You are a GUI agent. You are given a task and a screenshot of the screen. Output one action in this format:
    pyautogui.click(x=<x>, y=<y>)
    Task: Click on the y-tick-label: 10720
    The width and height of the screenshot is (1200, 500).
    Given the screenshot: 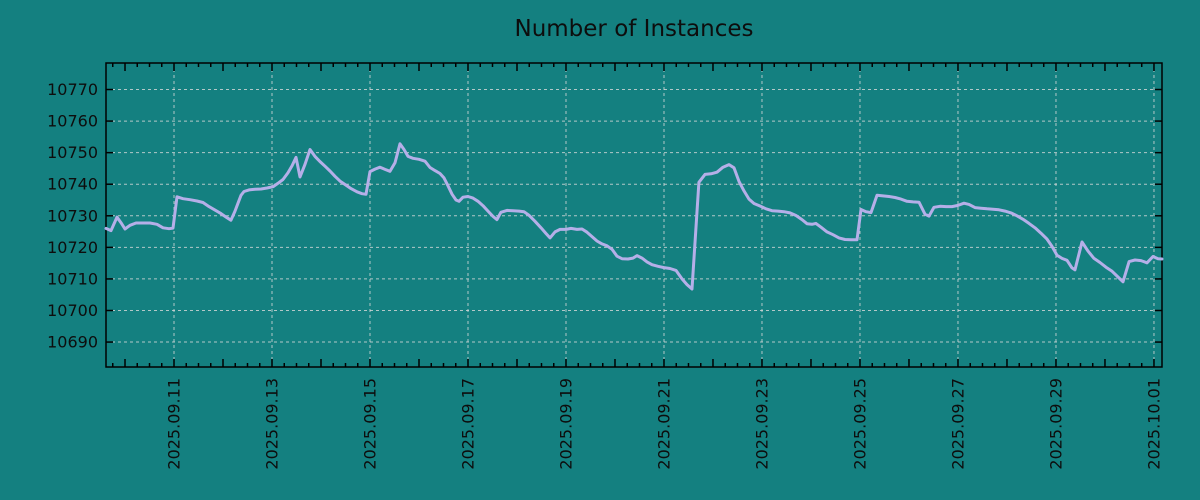 What is the action you would take?
    pyautogui.click(x=72, y=247)
    